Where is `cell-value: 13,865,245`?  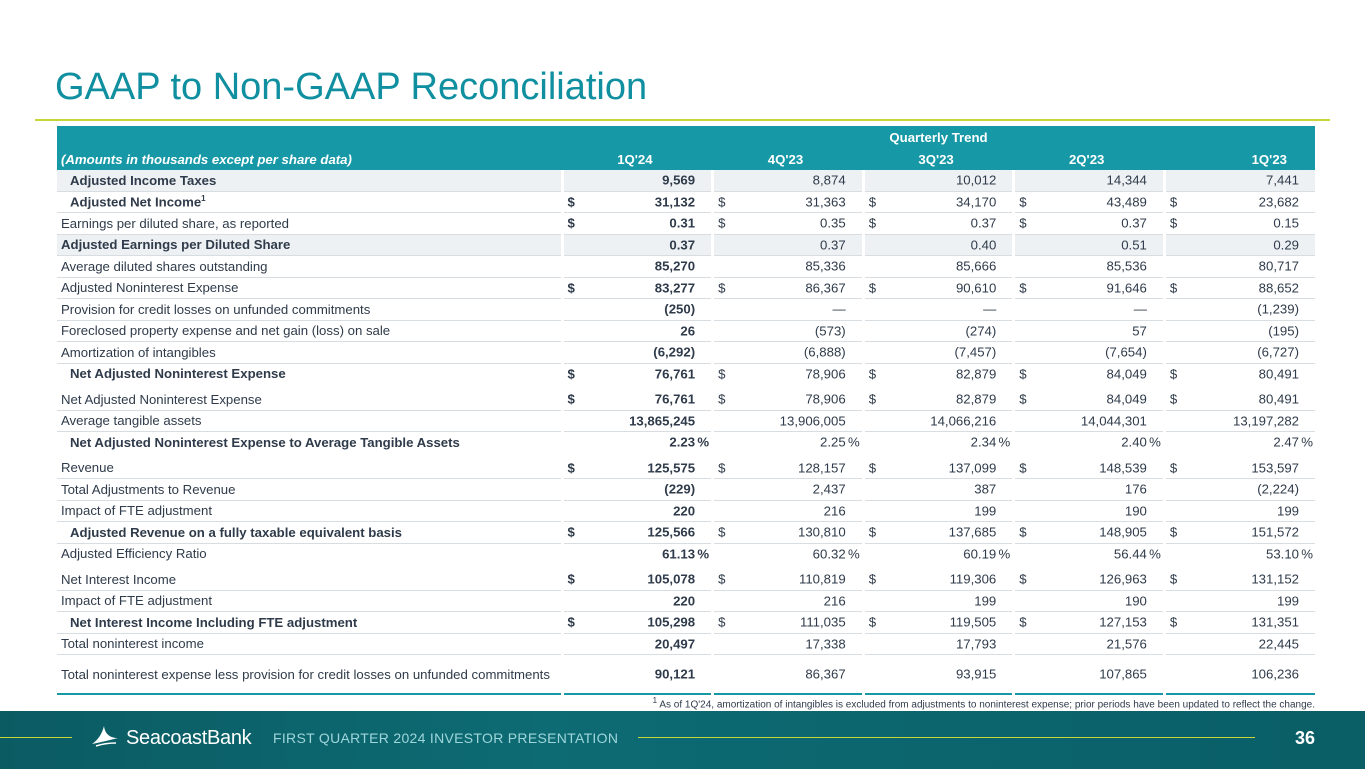 cell-value: 13,865,245 is located at coordinates (636, 421).